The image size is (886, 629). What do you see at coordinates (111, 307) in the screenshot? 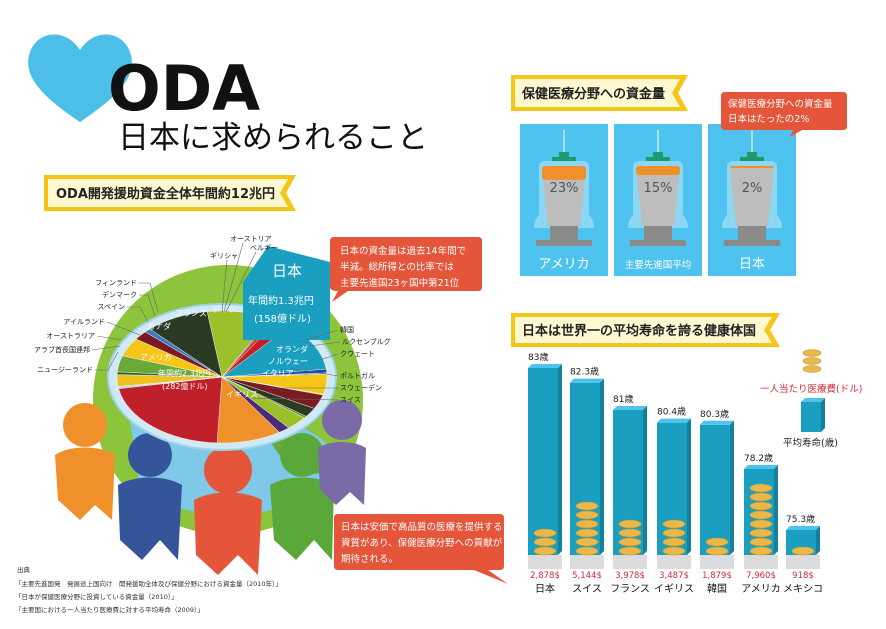
I see `svg-text: スペイン` at bounding box center [111, 307].